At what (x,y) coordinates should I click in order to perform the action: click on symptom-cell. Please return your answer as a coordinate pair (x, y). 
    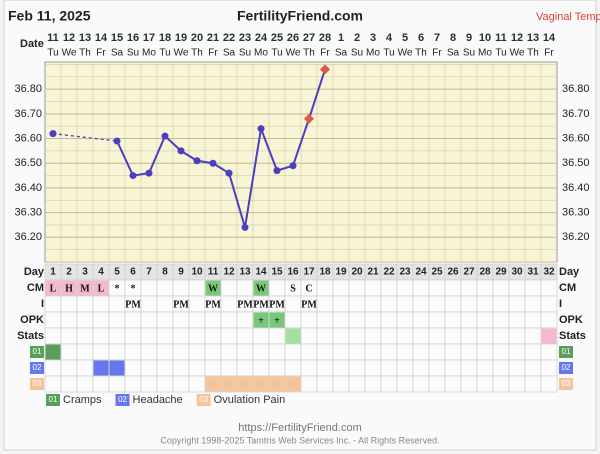
    Looking at the image, I should click on (101, 368).